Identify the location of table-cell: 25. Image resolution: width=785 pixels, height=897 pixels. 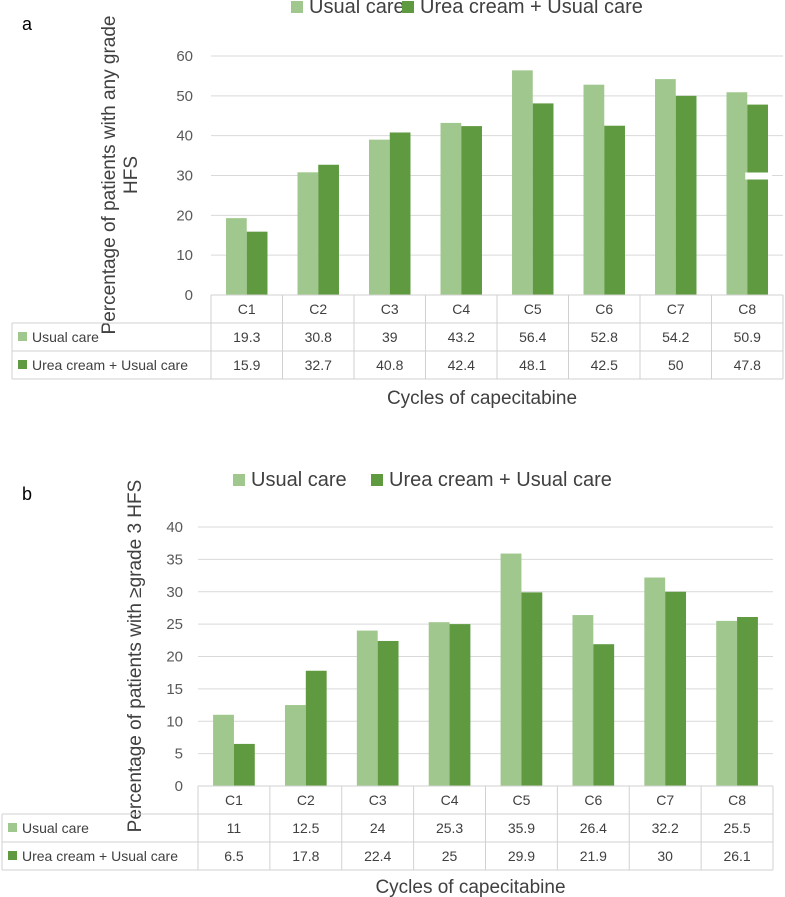
(450, 856).